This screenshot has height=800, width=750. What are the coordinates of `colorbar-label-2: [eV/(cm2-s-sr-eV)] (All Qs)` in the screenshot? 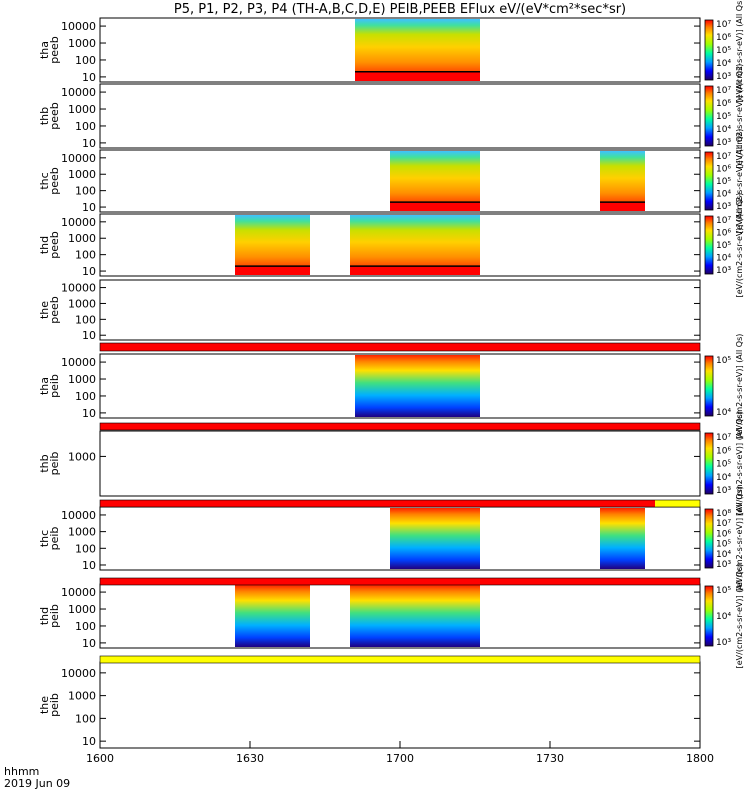 It's located at (739, 116).